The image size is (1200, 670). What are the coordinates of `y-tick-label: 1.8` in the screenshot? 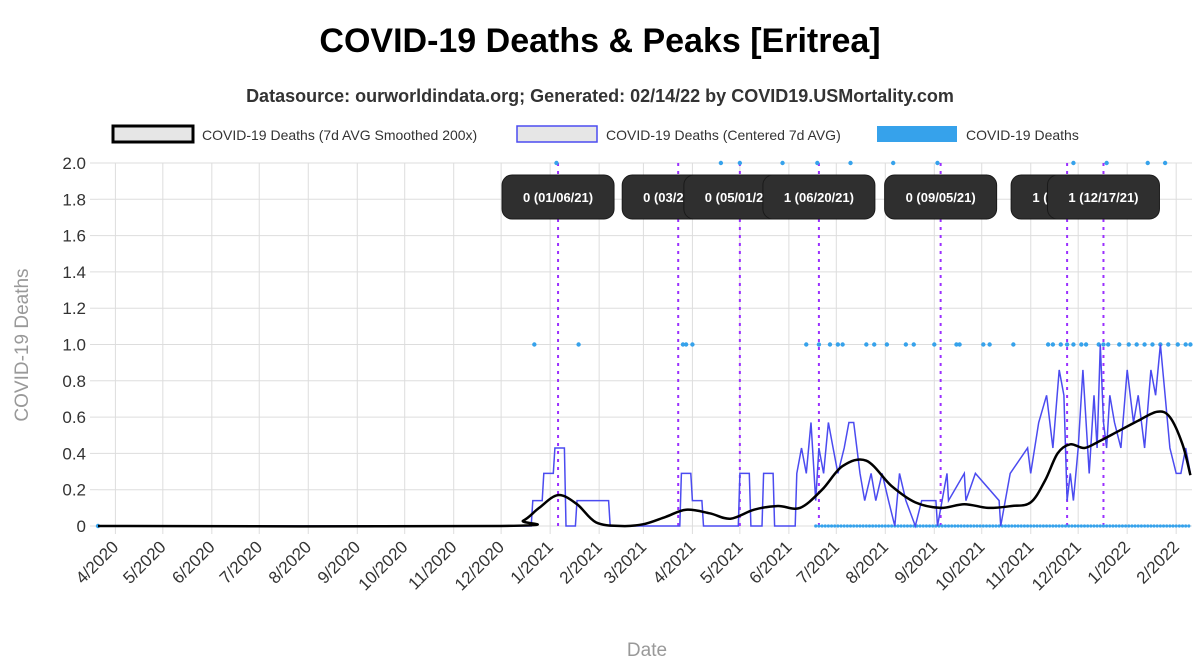 It's located at (74, 199).